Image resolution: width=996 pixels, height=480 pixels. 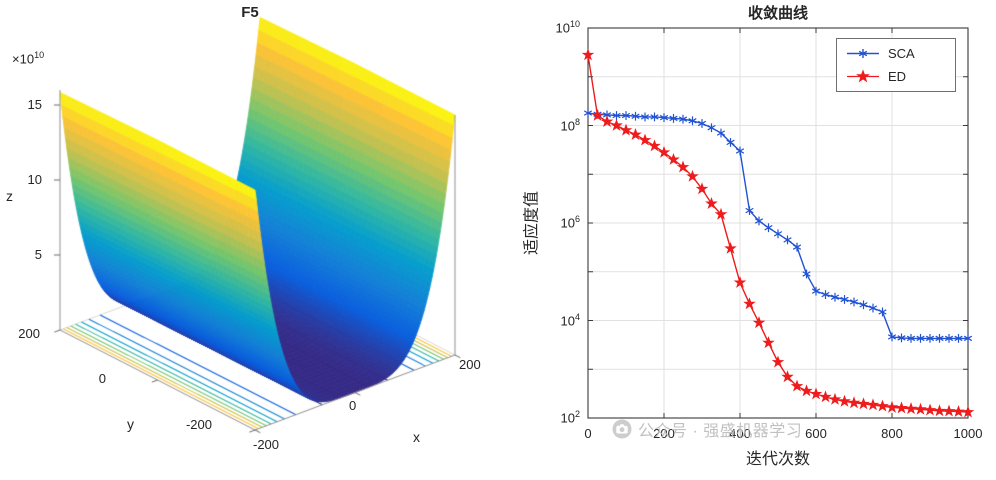 I want to click on watermark: 公众号 · 强盛机器学习, so click(x=707, y=429).